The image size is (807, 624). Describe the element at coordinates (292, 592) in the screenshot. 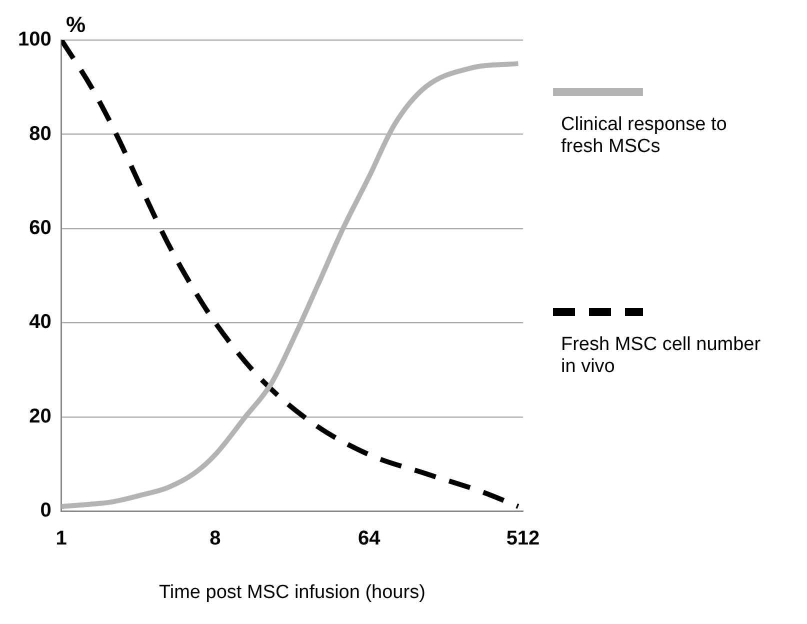

I see `x-axis-title: Time post MSC infusion (hours)` at that location.